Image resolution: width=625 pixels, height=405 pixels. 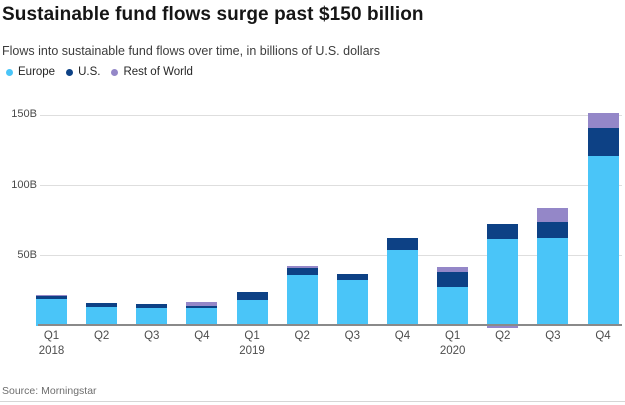 I want to click on y-tick-150B: 150B, so click(x=24, y=114).